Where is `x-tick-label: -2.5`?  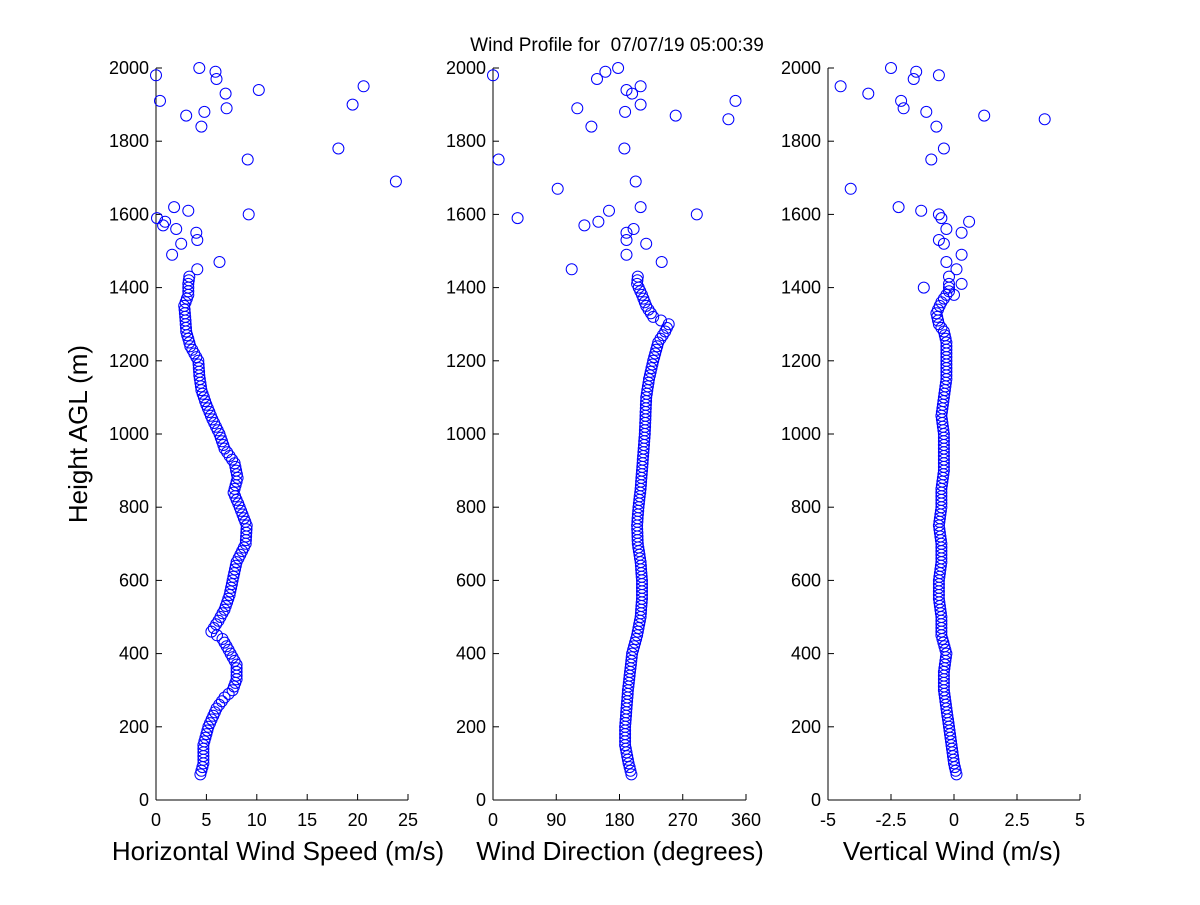 x-tick-label: -2.5 is located at coordinates (890, 820).